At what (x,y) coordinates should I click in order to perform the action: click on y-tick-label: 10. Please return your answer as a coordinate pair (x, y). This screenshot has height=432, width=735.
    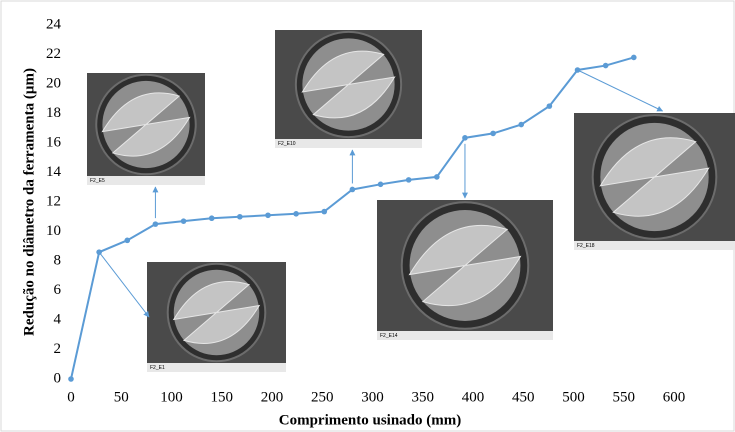
    Looking at the image, I should click on (53, 231).